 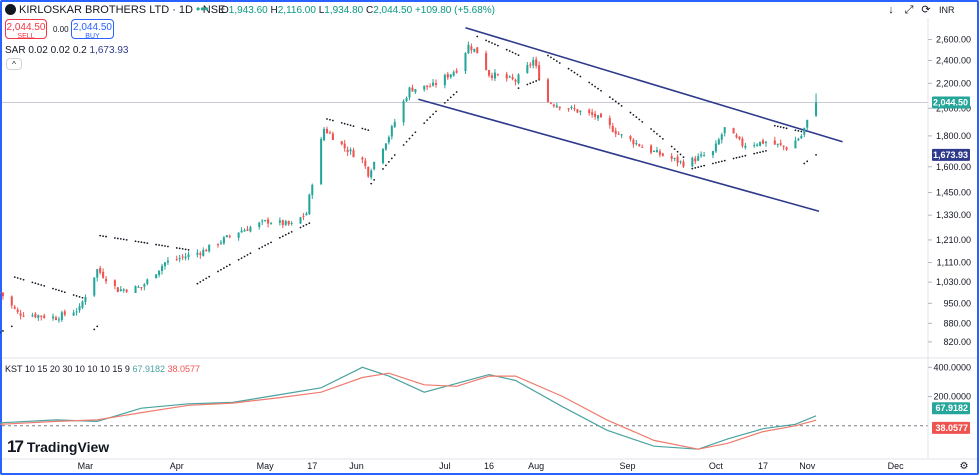 I want to click on price-tick-label: 950.00, so click(x=957, y=303).